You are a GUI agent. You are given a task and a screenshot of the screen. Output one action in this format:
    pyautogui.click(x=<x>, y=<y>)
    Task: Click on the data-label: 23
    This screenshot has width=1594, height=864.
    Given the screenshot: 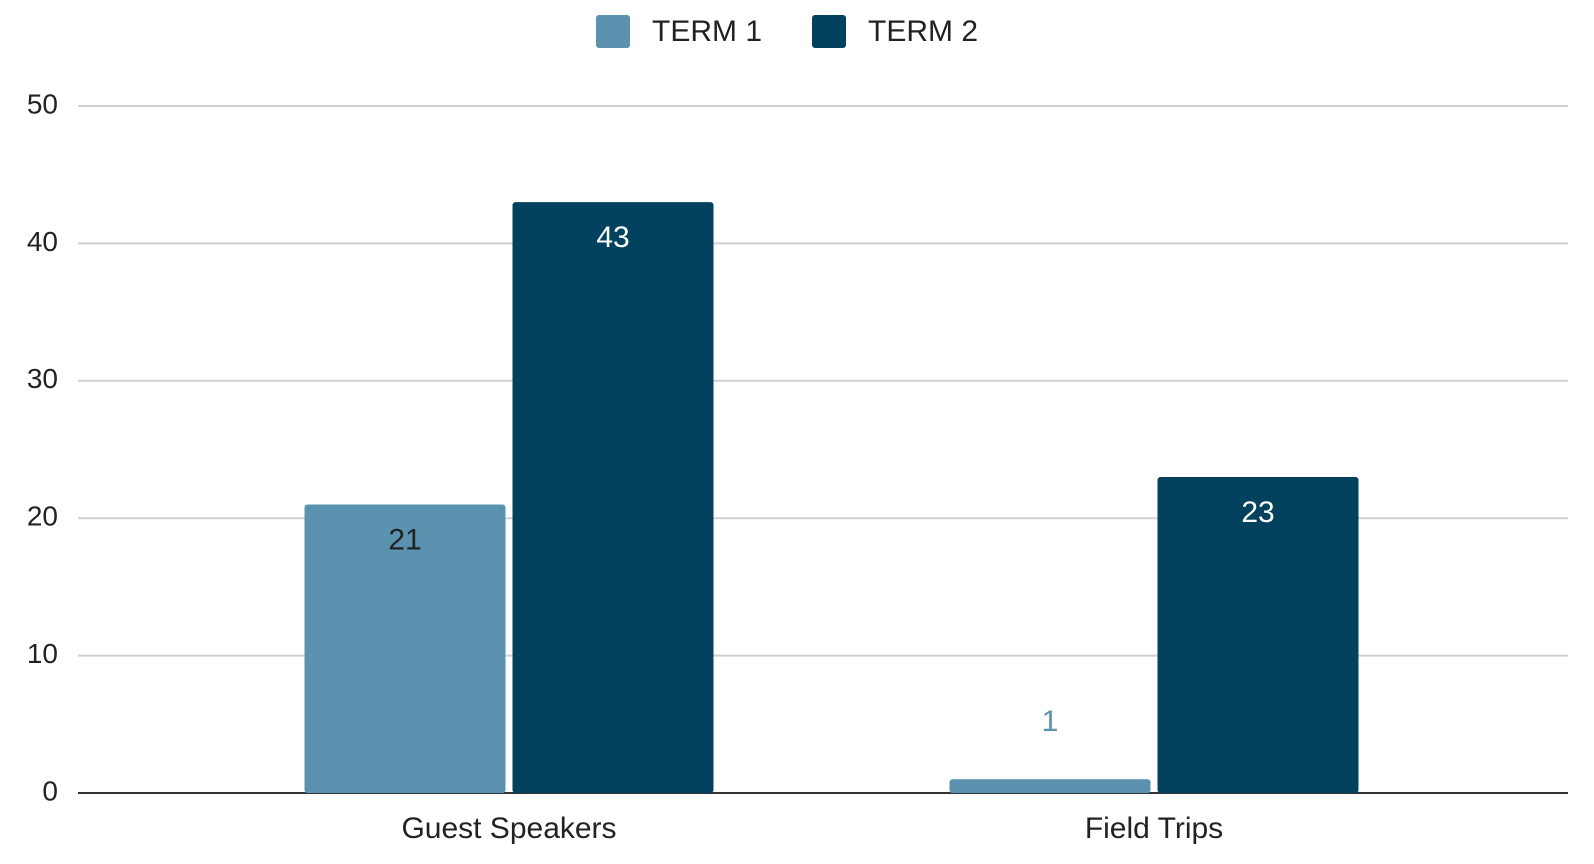 What is the action you would take?
    pyautogui.click(x=1257, y=512)
    